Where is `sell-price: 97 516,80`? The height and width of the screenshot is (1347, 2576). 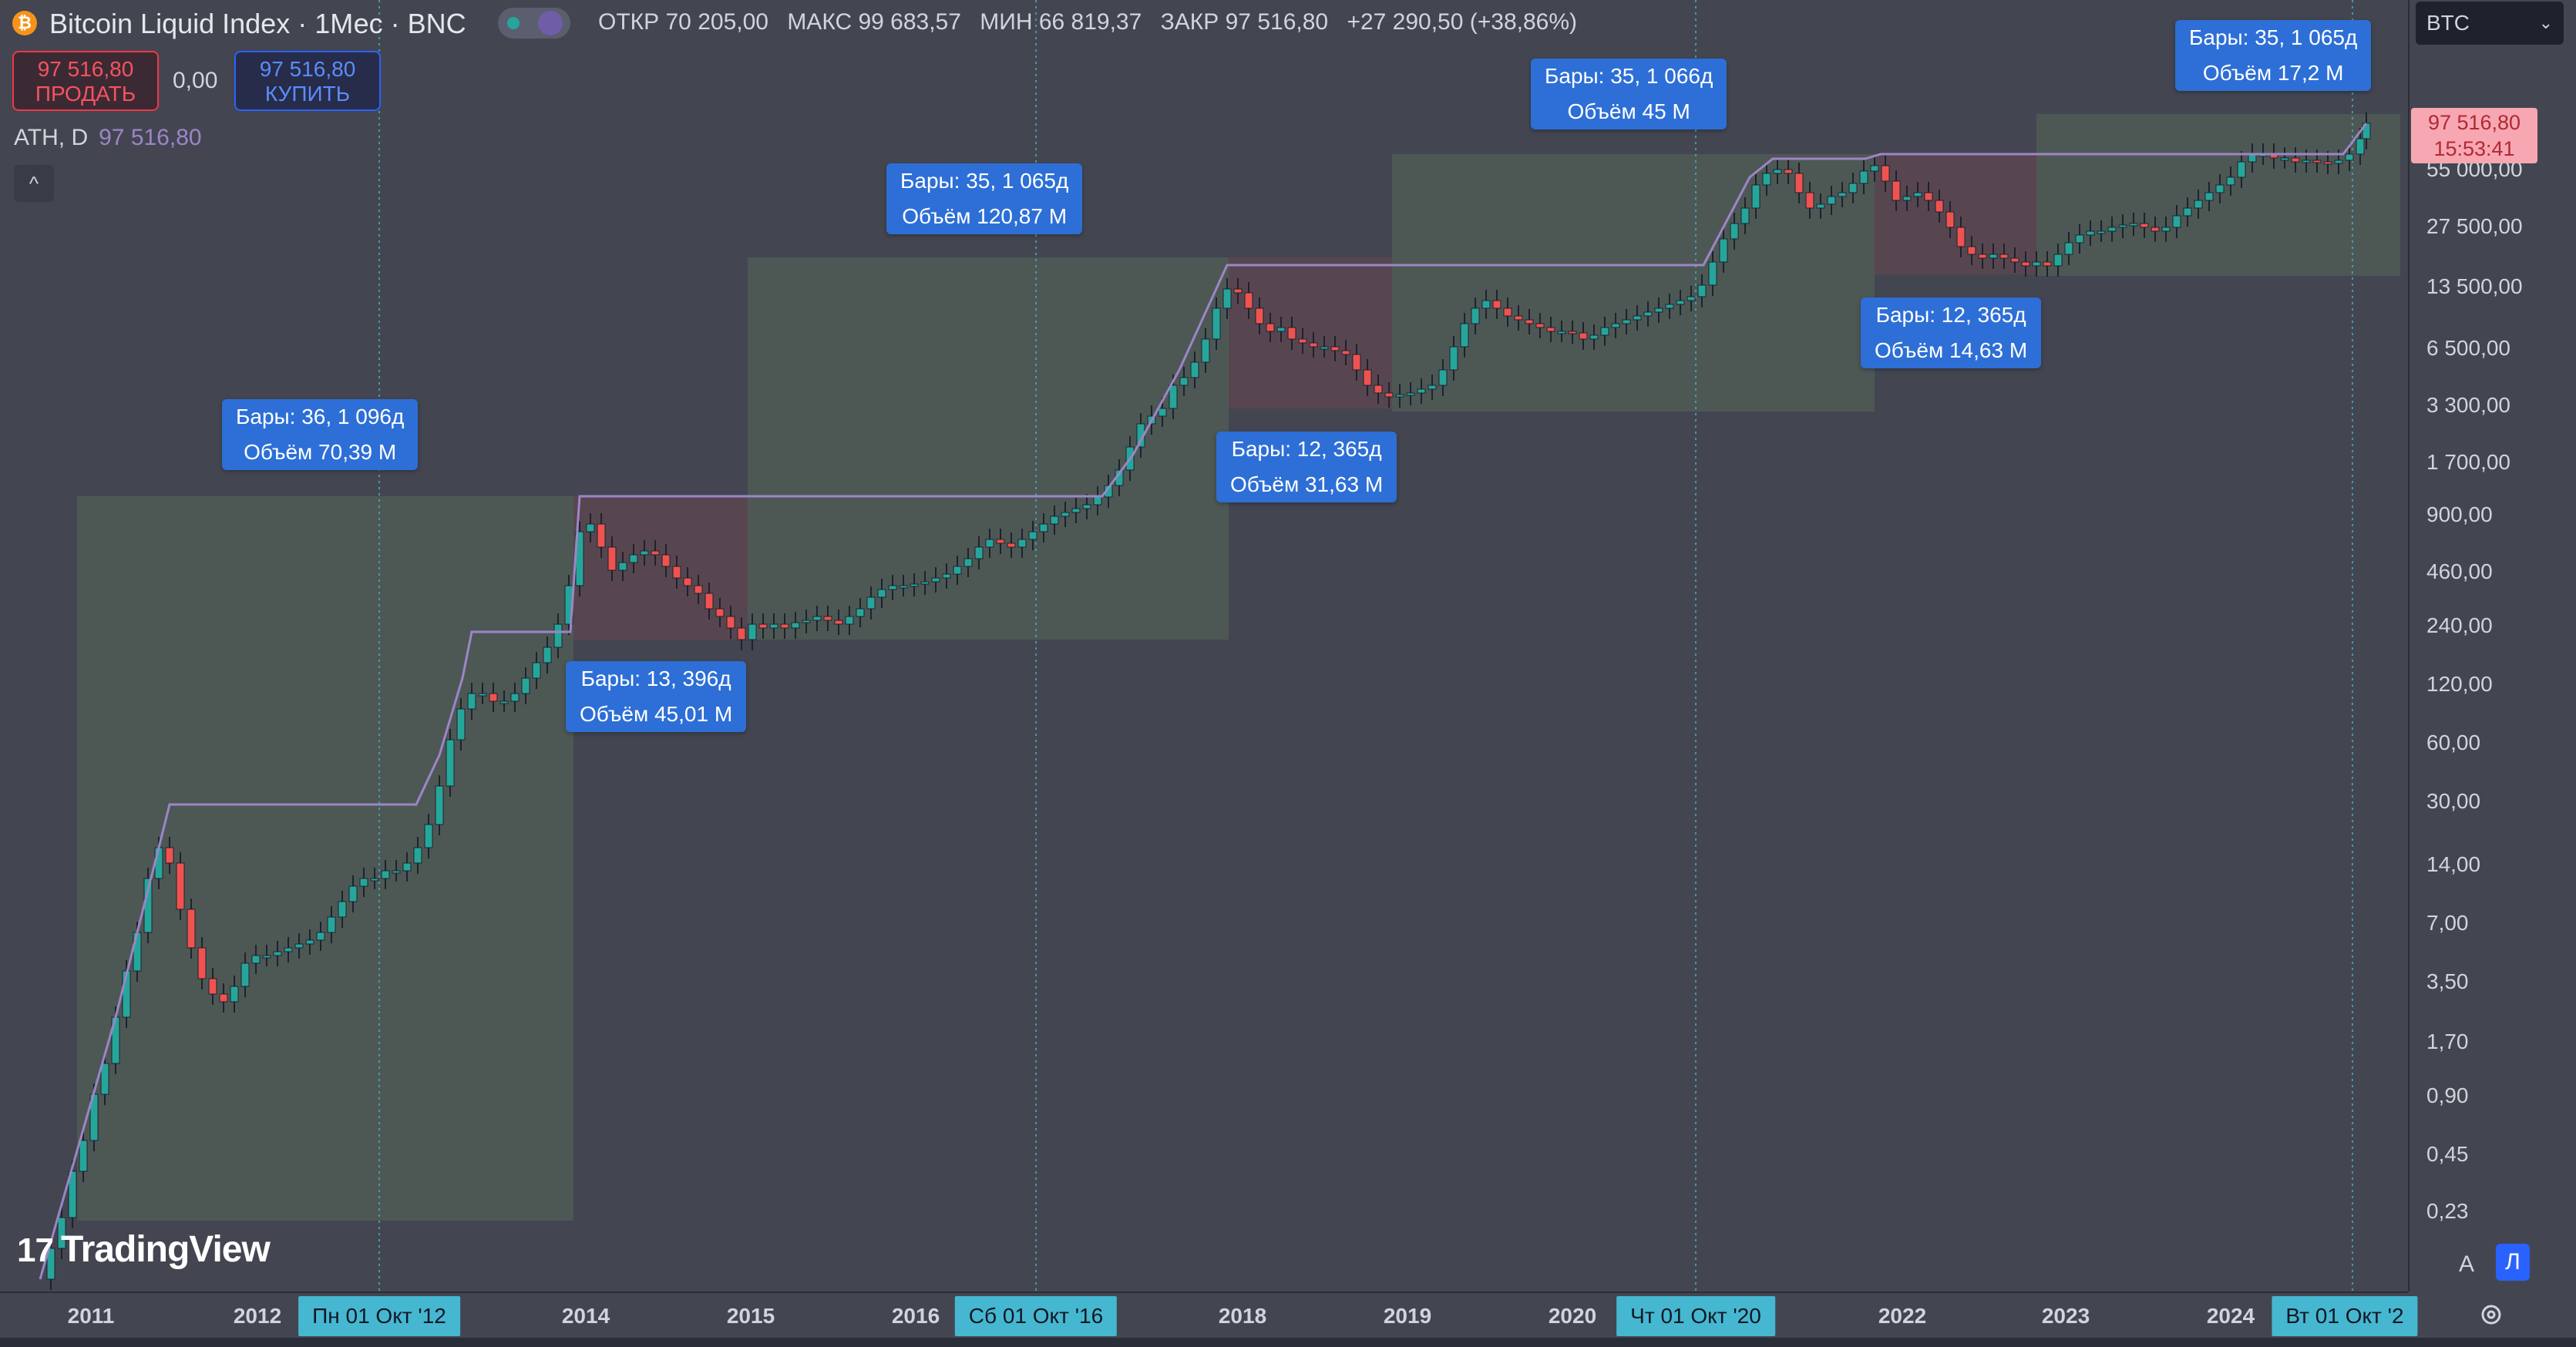
sell-price: 97 516,80 is located at coordinates (85, 69).